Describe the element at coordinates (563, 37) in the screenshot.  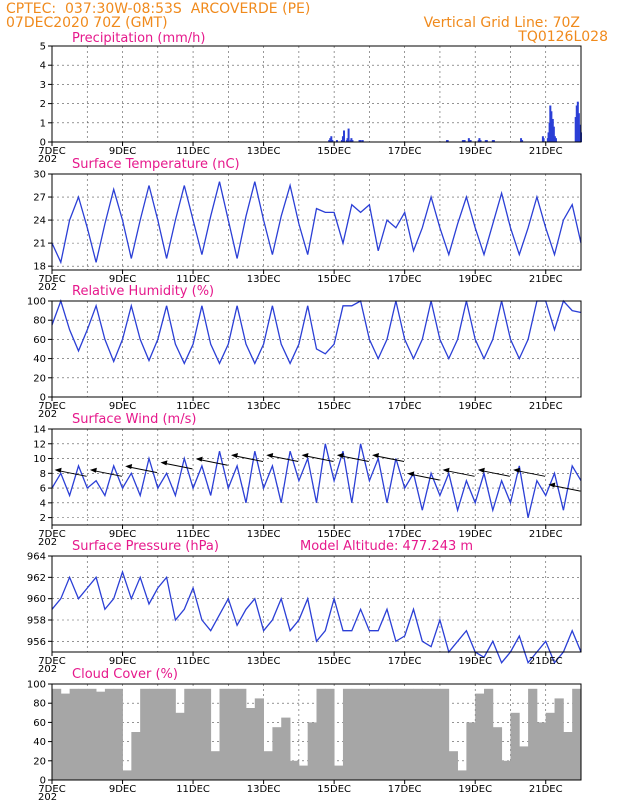
I see `header-model-id: TQ0126L028` at that location.